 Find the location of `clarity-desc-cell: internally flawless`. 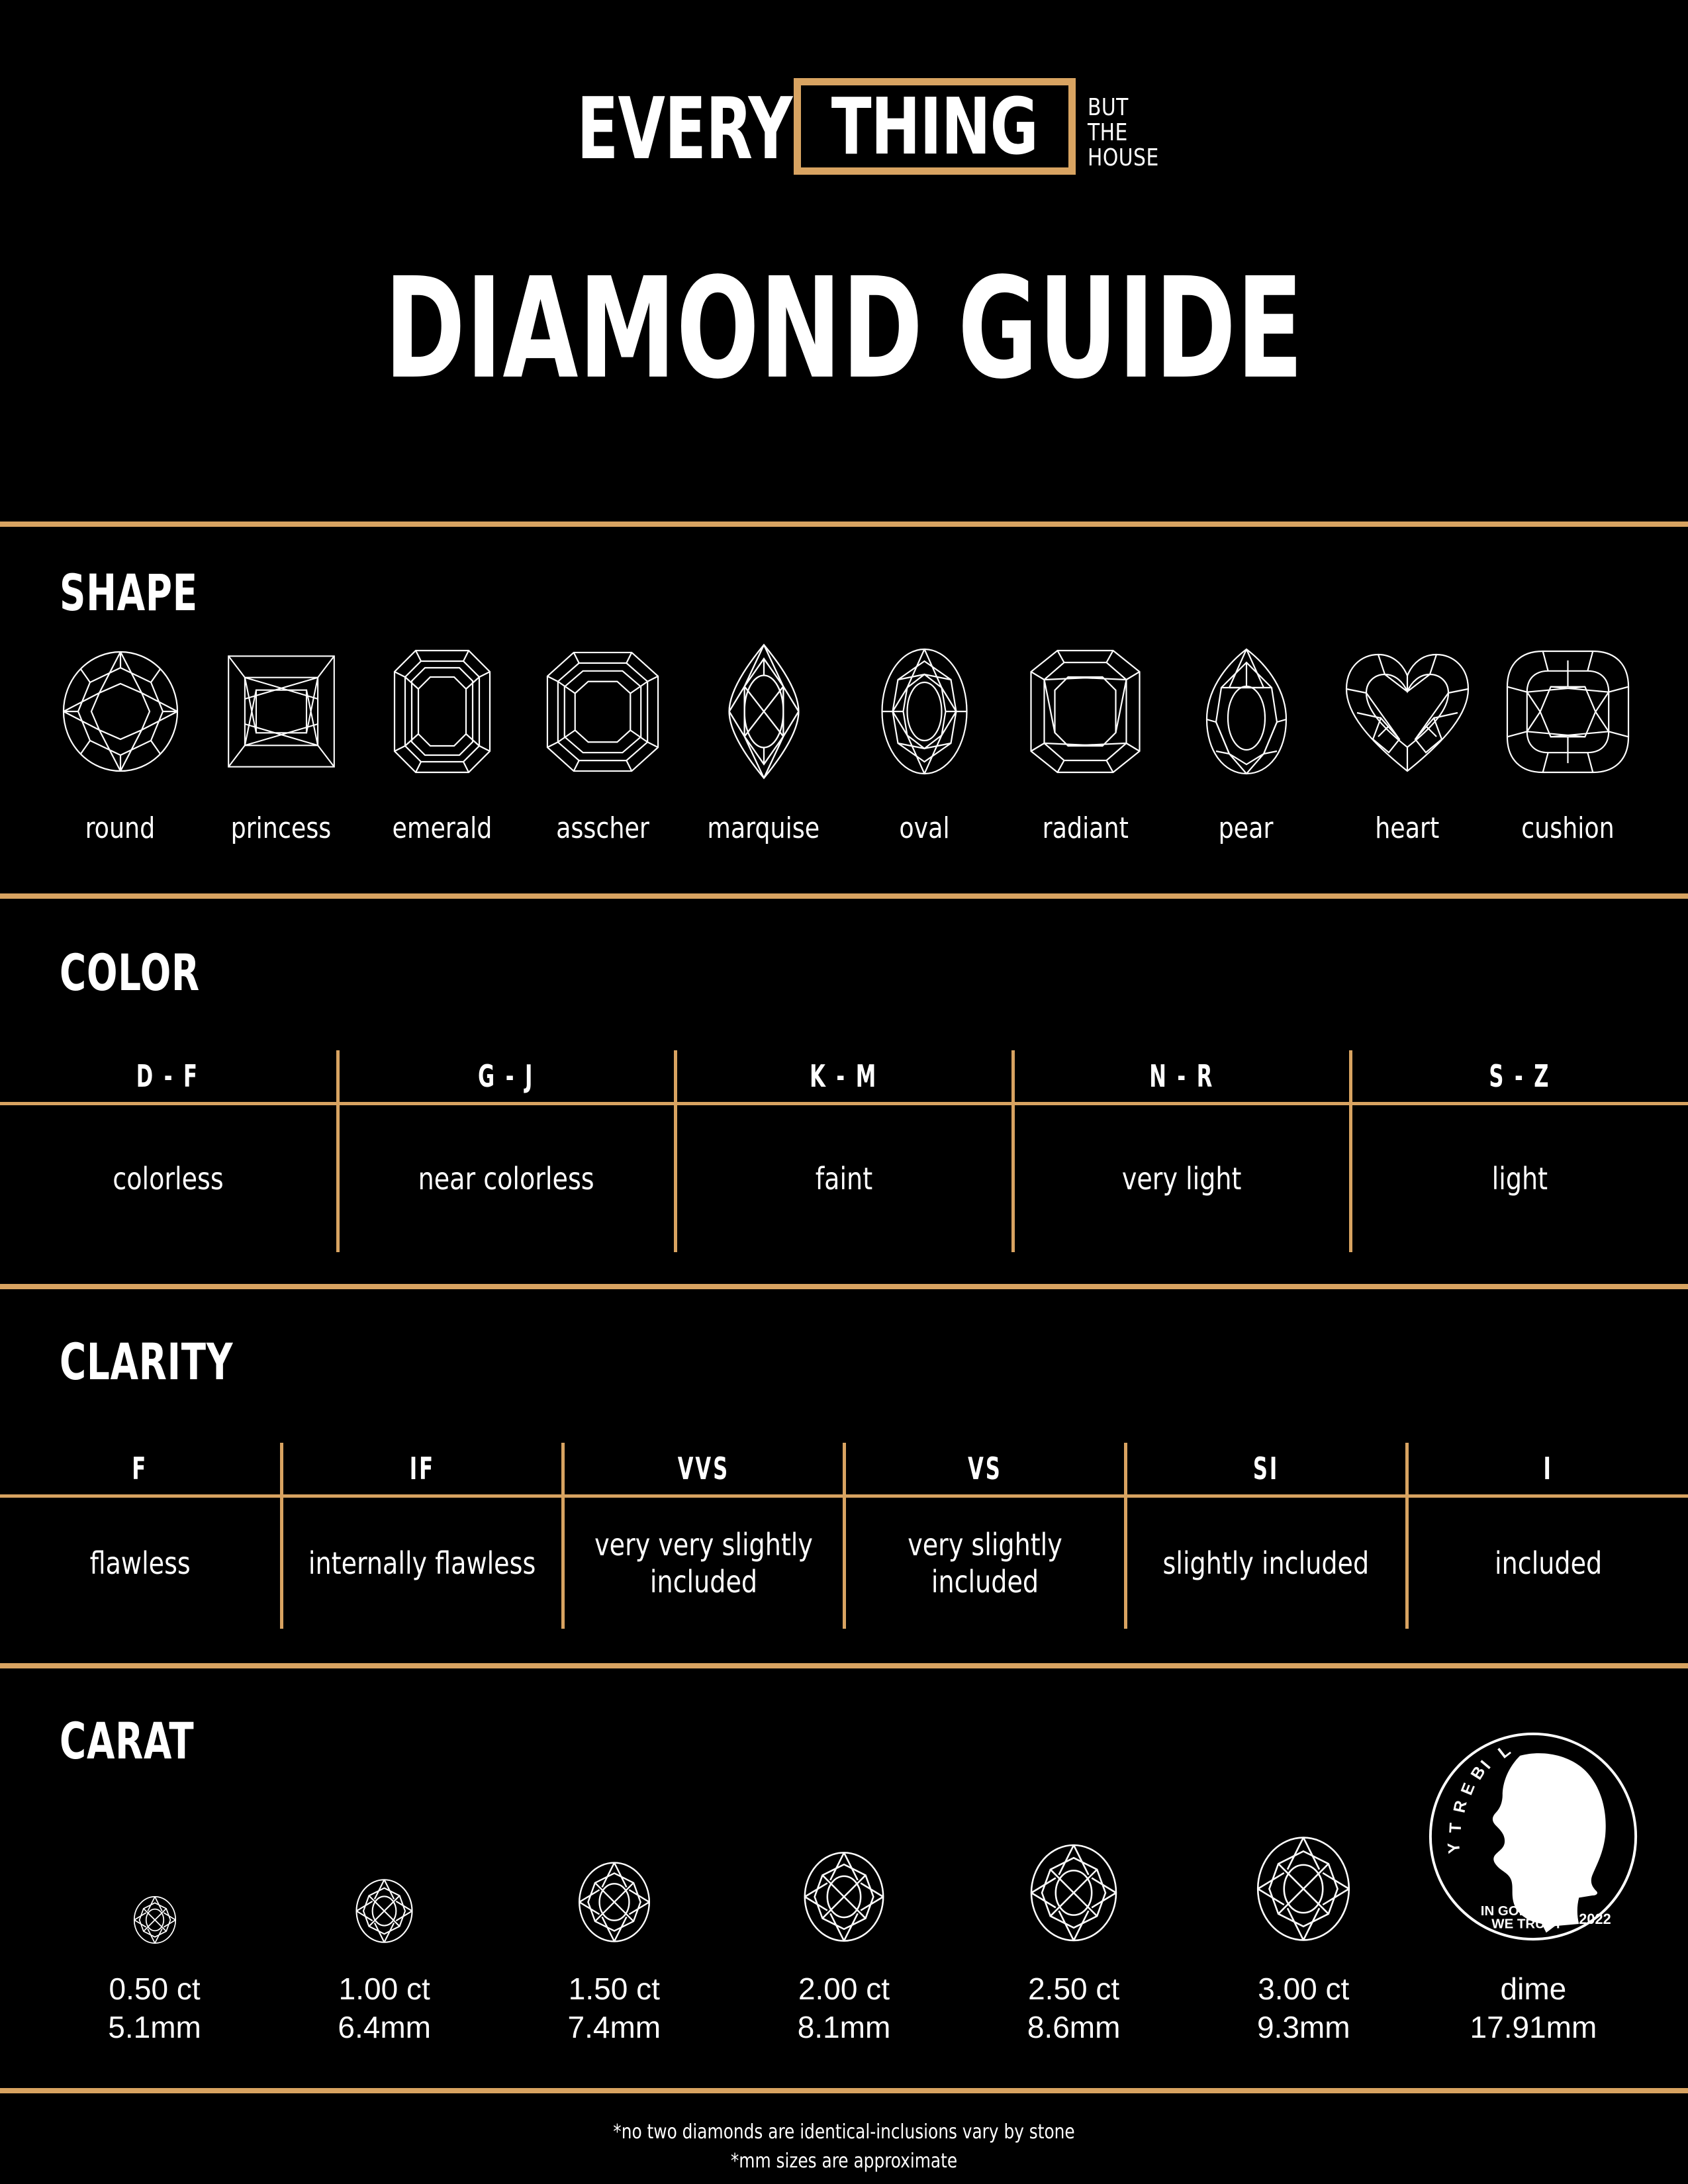

clarity-desc-cell: internally flawless is located at coordinates (422, 1561).